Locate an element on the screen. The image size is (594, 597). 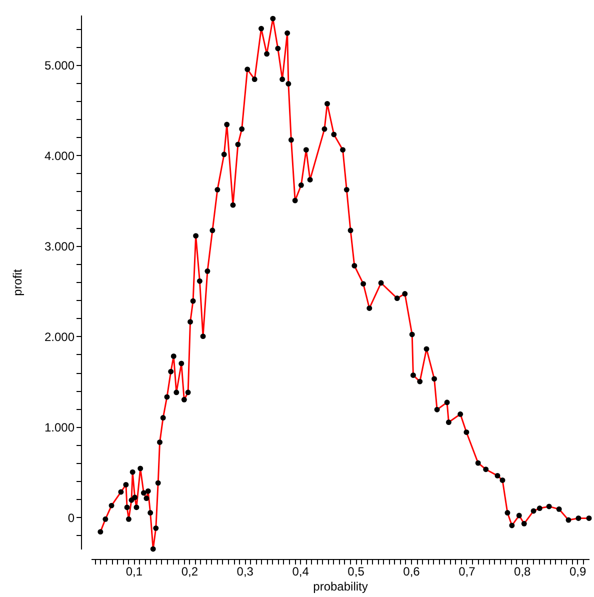
y-tick-label: 3.000 is located at coordinates (59, 246).